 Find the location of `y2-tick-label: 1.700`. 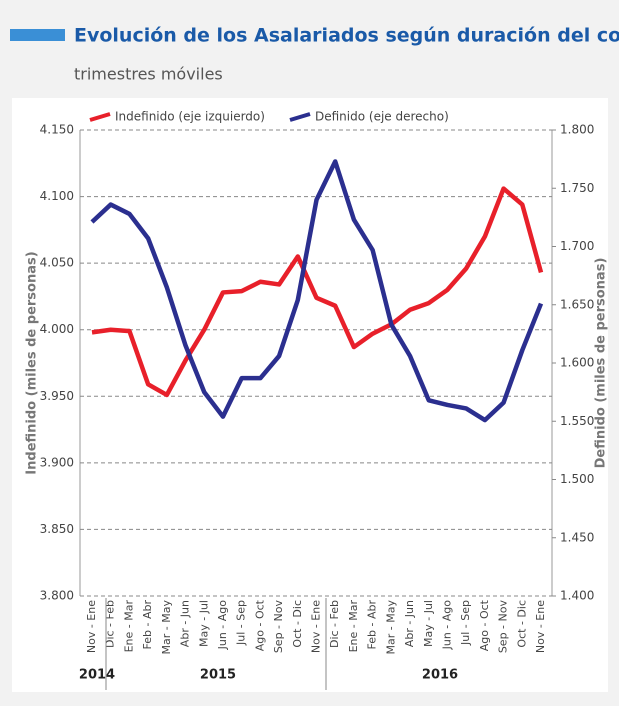

y2-tick-label: 1.700 is located at coordinates (577, 246).